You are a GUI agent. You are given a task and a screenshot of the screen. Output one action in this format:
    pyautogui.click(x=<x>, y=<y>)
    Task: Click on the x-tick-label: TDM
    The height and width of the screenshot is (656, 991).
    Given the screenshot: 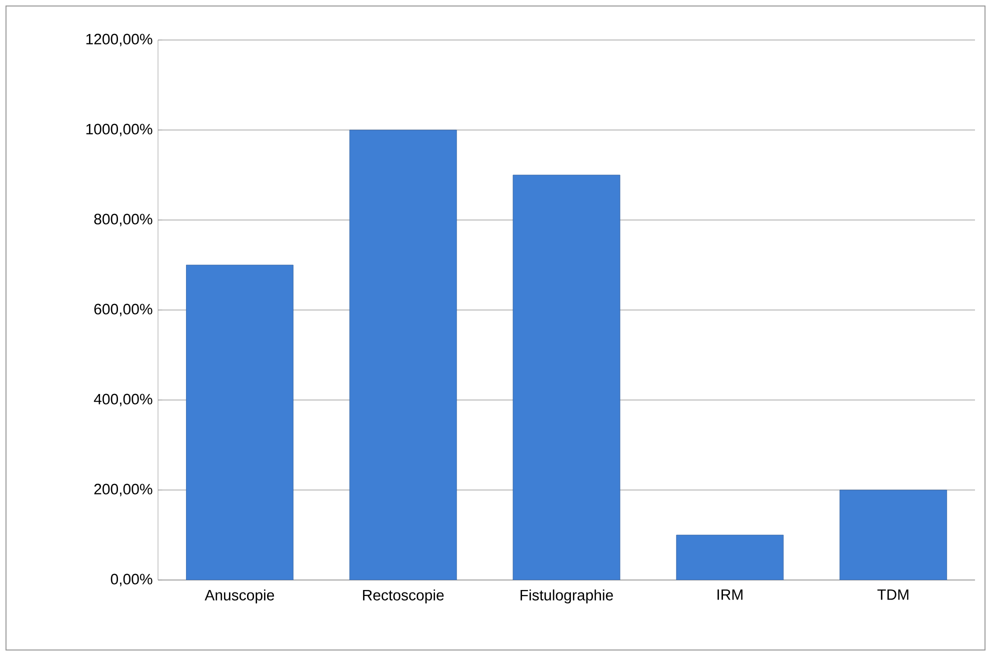 What is the action you would take?
    pyautogui.click(x=892, y=594)
    